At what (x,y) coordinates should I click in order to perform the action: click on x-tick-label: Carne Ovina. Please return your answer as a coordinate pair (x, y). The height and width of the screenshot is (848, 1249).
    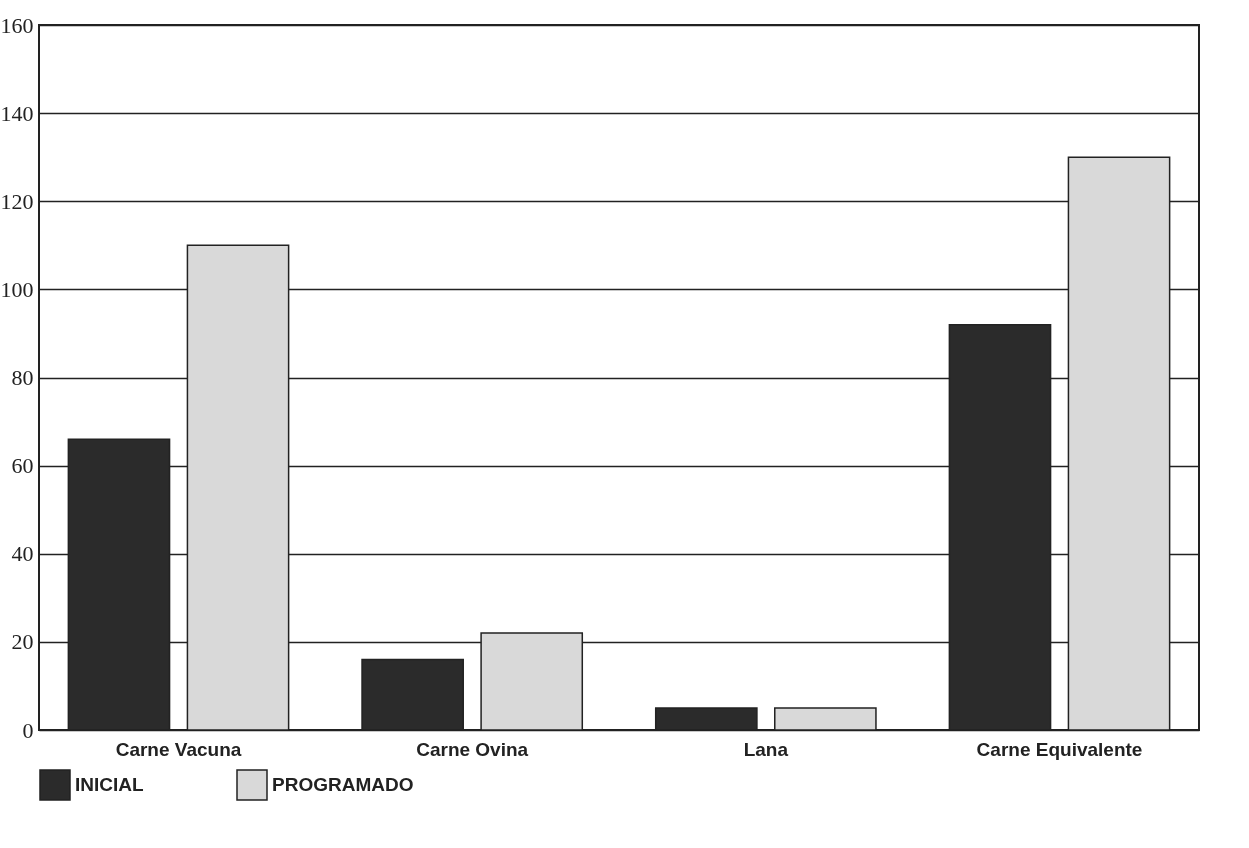
    Looking at the image, I should click on (472, 749).